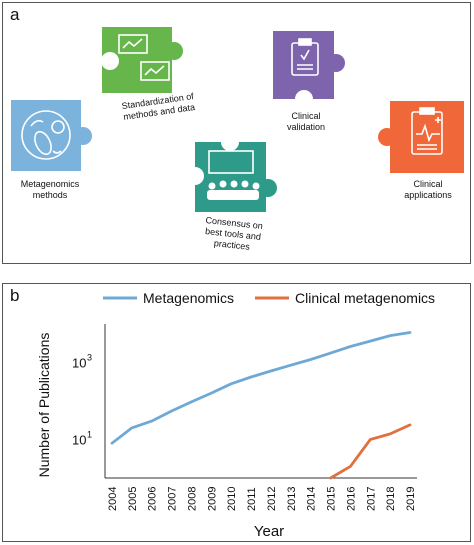  What do you see at coordinates (50, 189) in the screenshot?
I see `step-label-metagenomics-methods: Metagenomics methods` at bounding box center [50, 189].